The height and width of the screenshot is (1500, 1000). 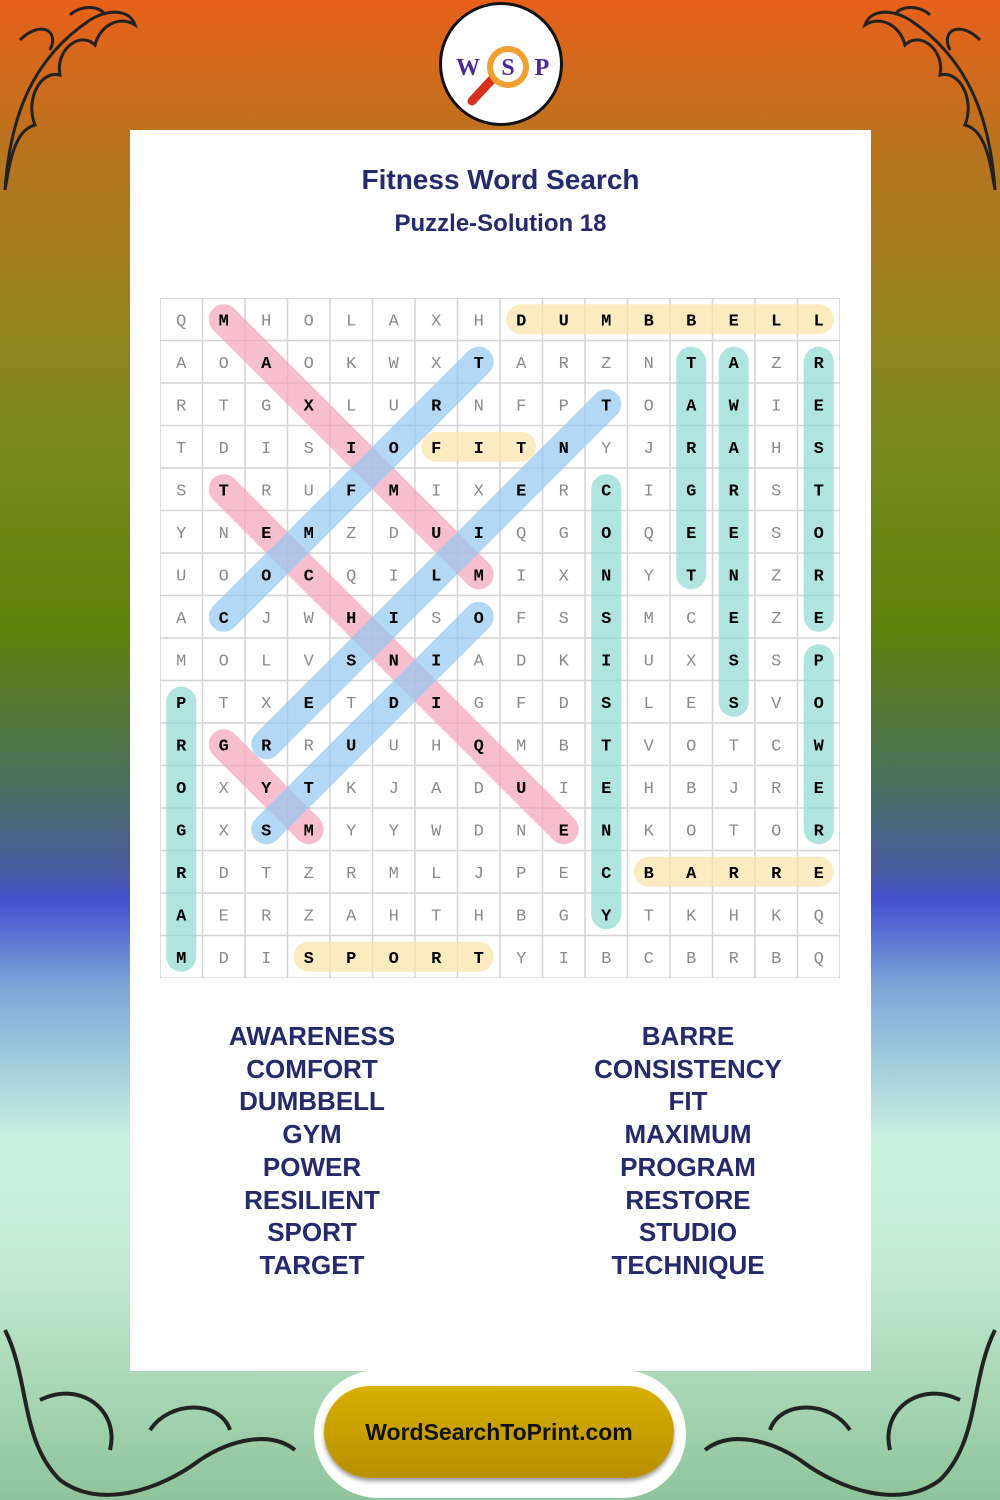 I want to click on grid-cell: X, so click(x=691, y=661).